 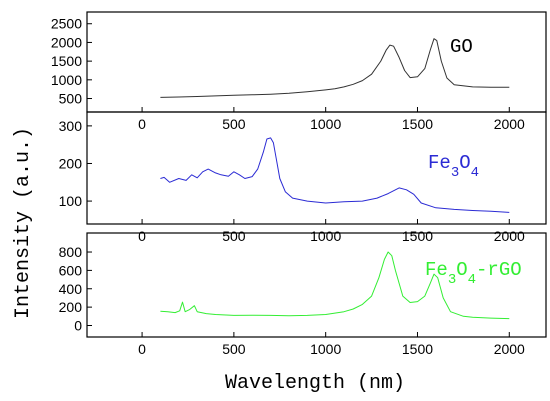 I want to click on y-tick-label: 1500, so click(x=66, y=61).